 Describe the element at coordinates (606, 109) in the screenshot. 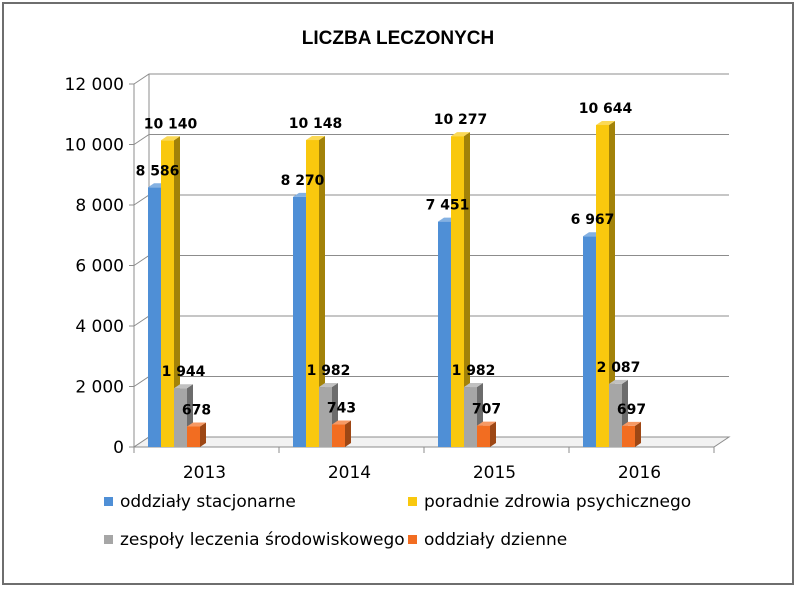

I see `data-label: 10 644` at that location.